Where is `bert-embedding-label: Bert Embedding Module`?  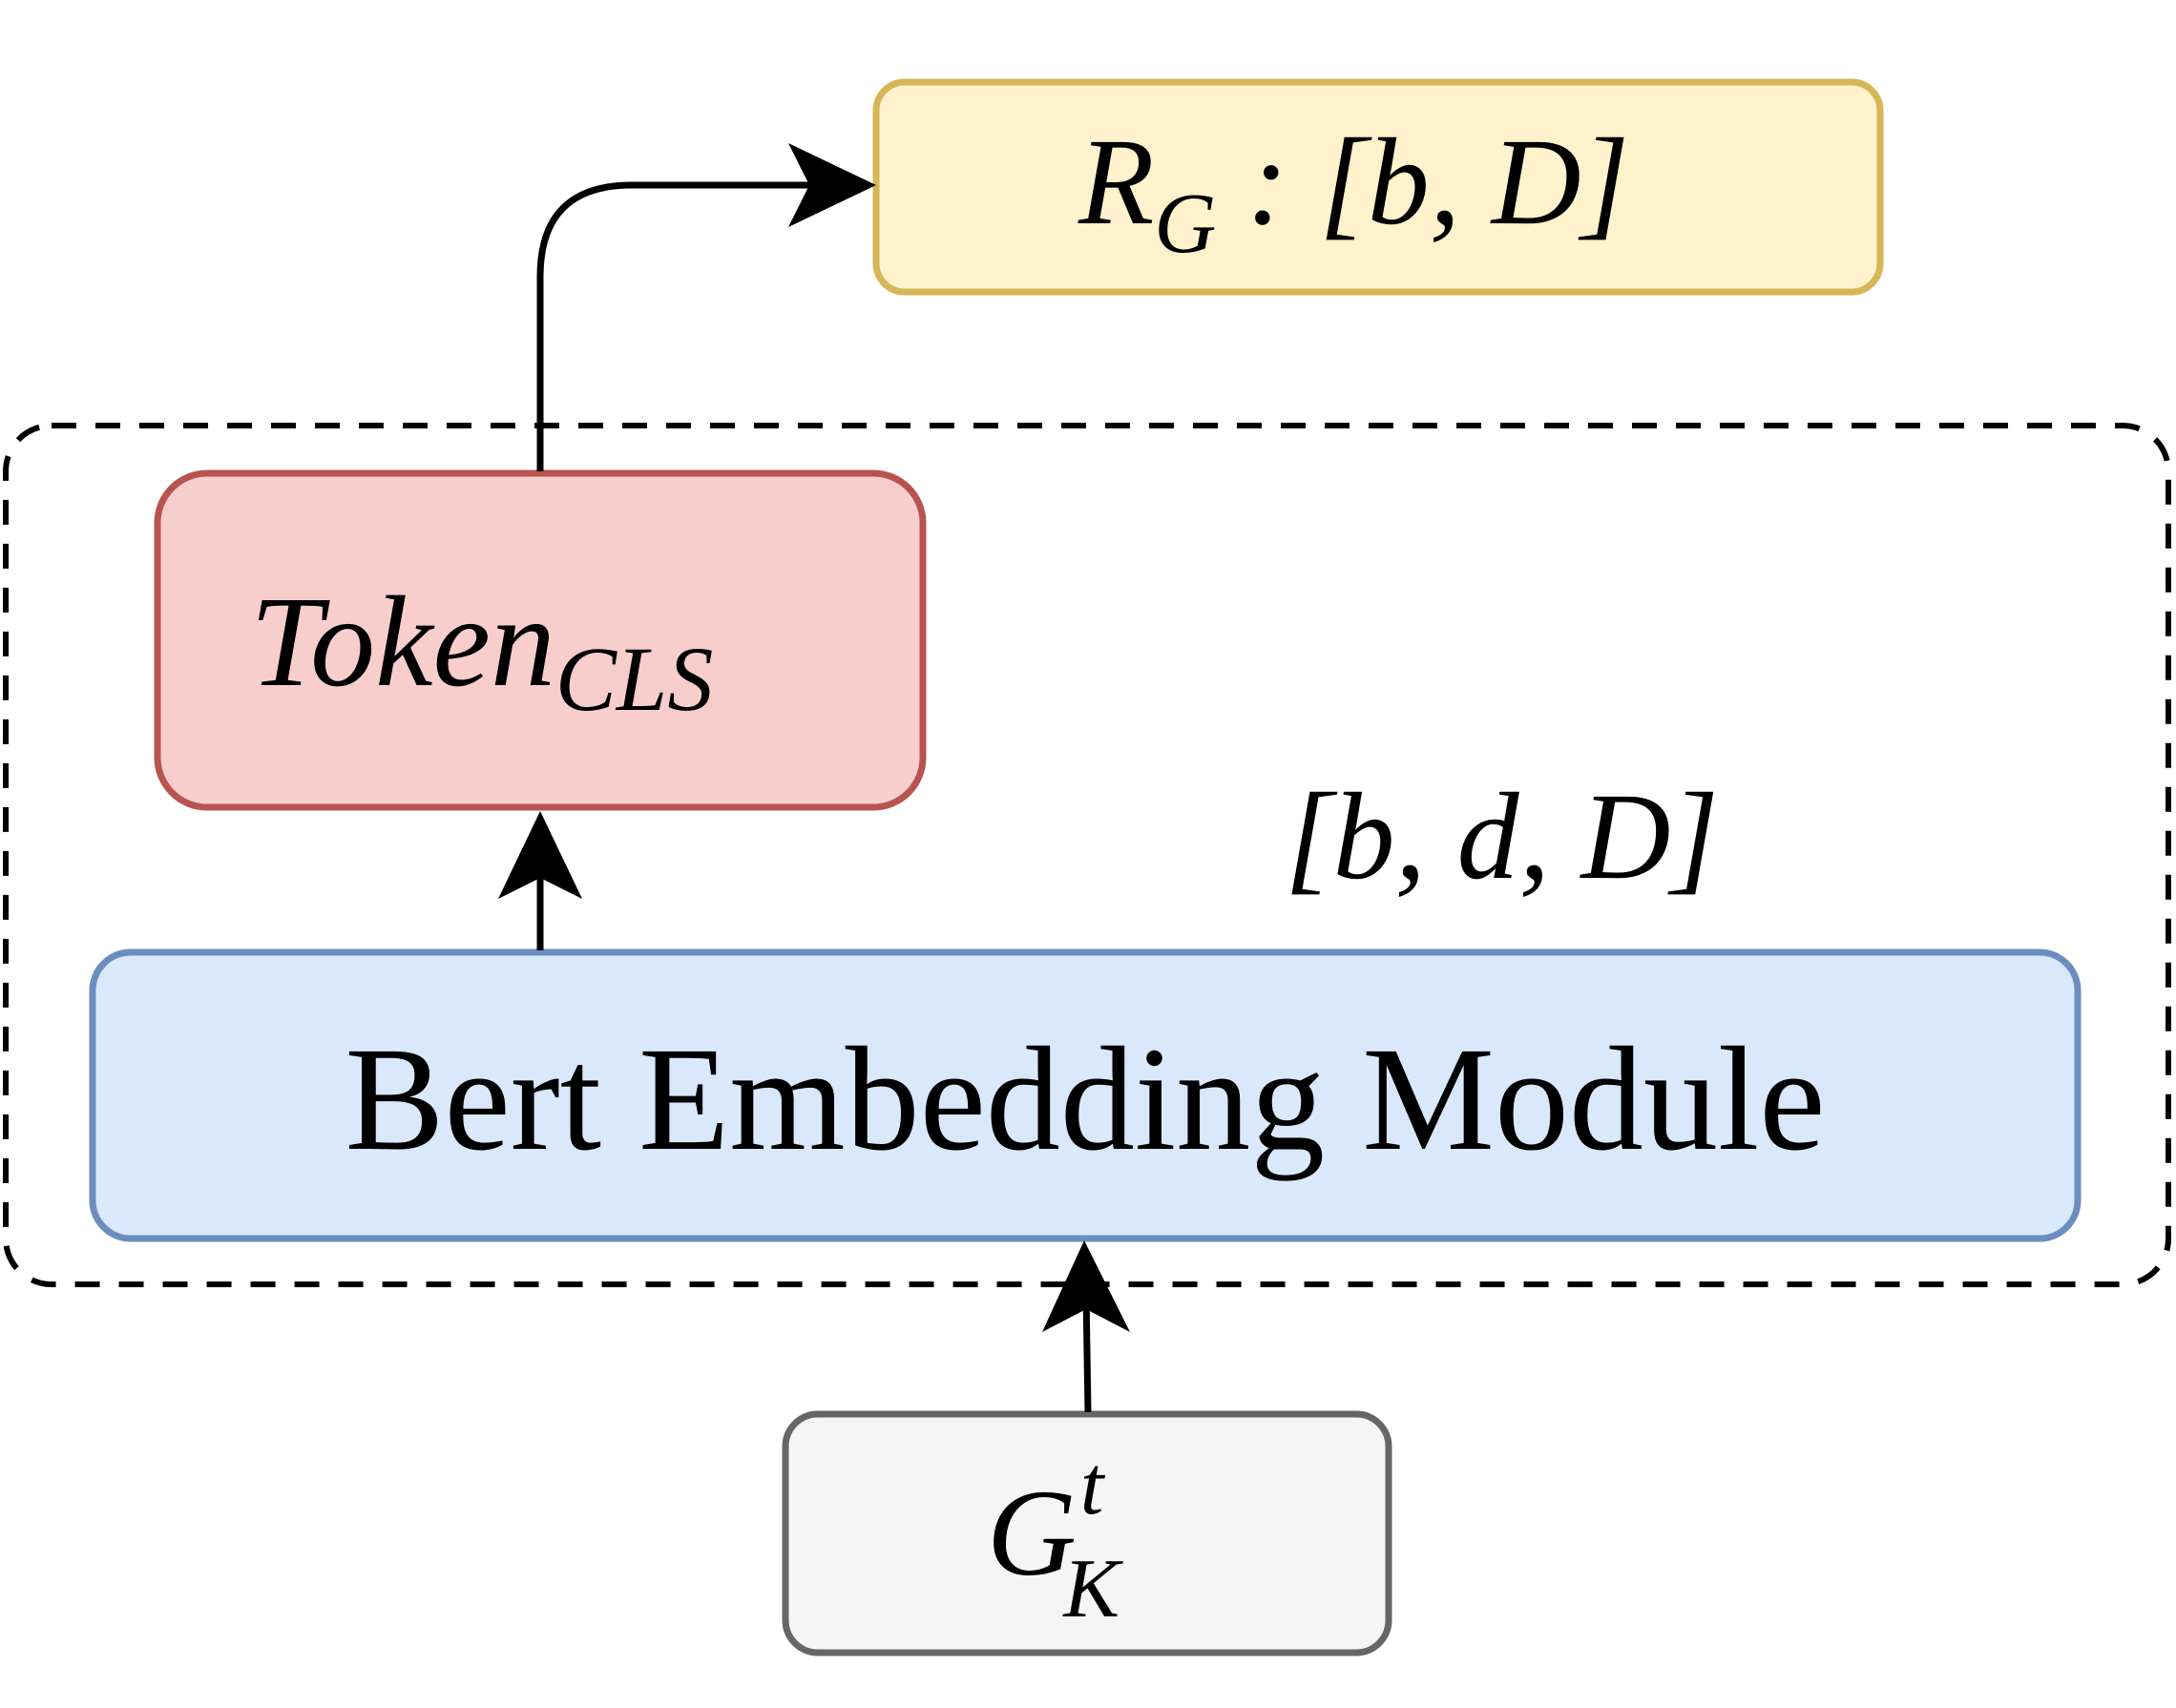
bert-embedding-label: Bert Embedding Module is located at coordinates (1085, 1098).